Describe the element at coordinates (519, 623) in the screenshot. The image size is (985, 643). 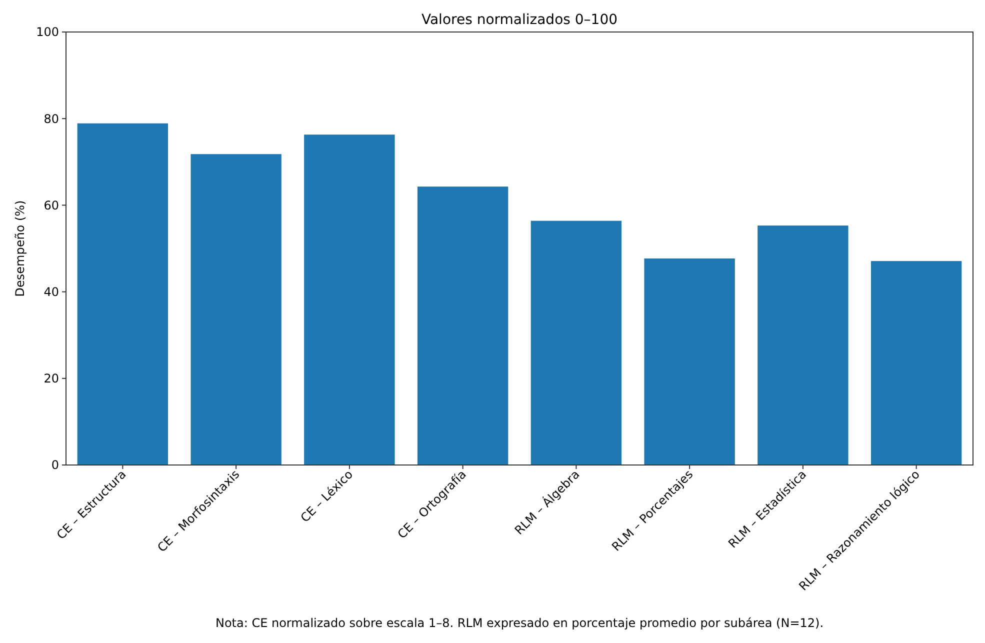
I see `text: Nota: CE normalizado sobre escala 1–8. RLM expresado en porcentaje promedio por subárea (N=12).` at that location.